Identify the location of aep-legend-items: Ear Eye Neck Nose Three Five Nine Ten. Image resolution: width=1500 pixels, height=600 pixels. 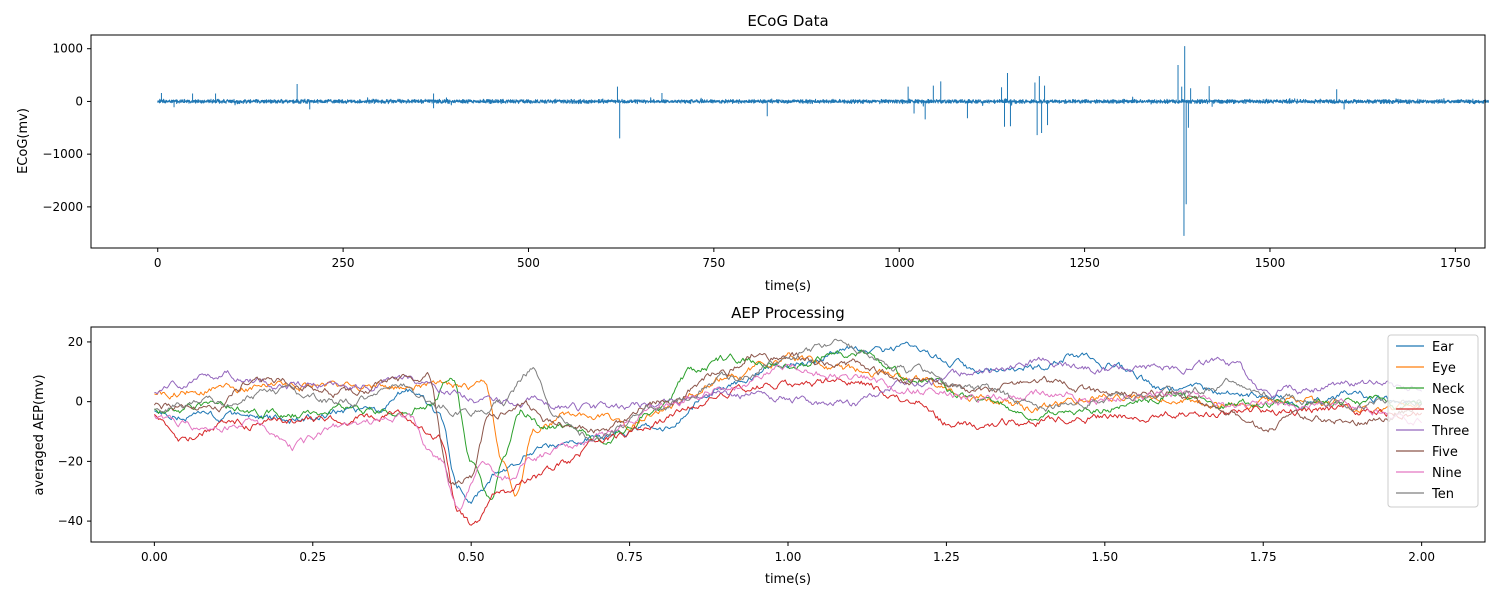
(1432, 421).